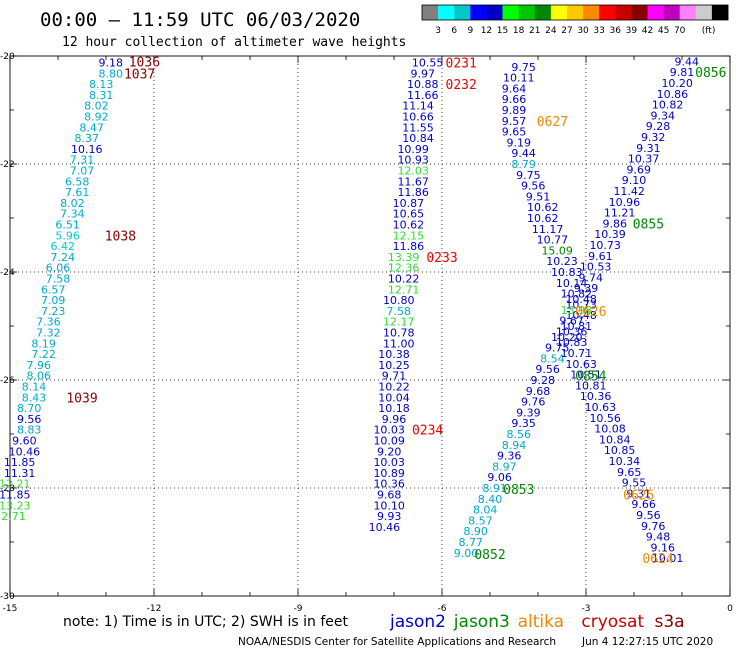  I want to click on swh-value: 10.89, so click(389, 473).